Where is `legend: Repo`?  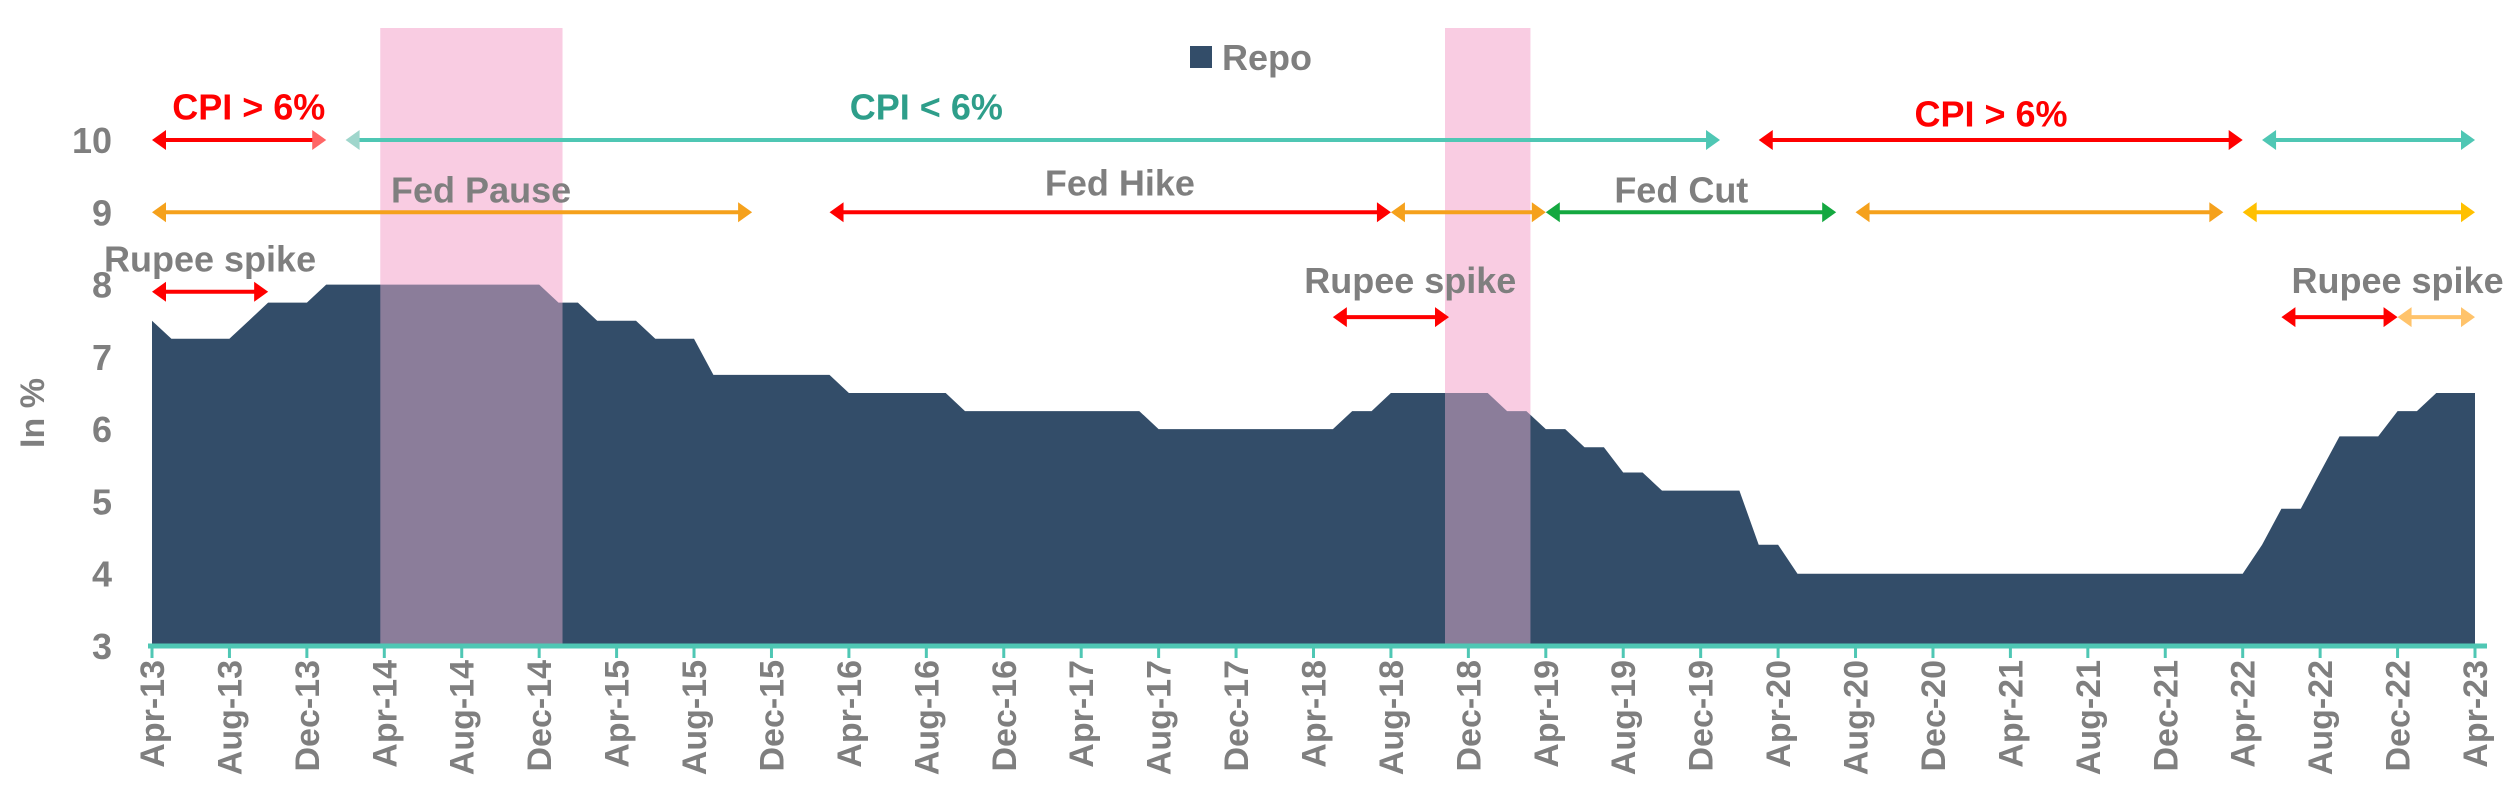
legend: Repo is located at coordinates (1251, 57).